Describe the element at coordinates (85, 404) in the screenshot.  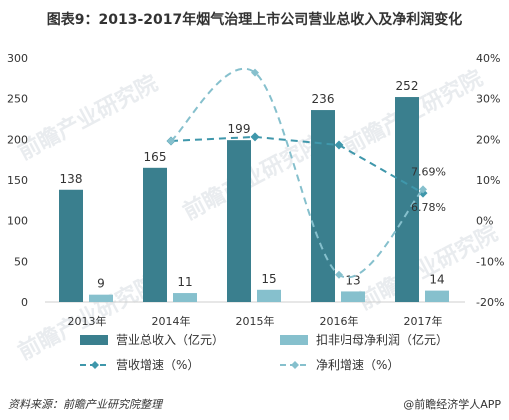
I see `source-note: 资料来源：前瞻产业研究院整理` at that location.